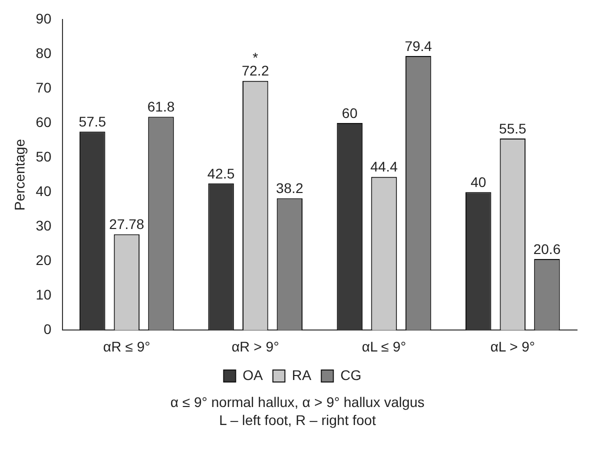  Describe the element at coordinates (48, 329) in the screenshot. I see `y-tick-label: 0` at that location.